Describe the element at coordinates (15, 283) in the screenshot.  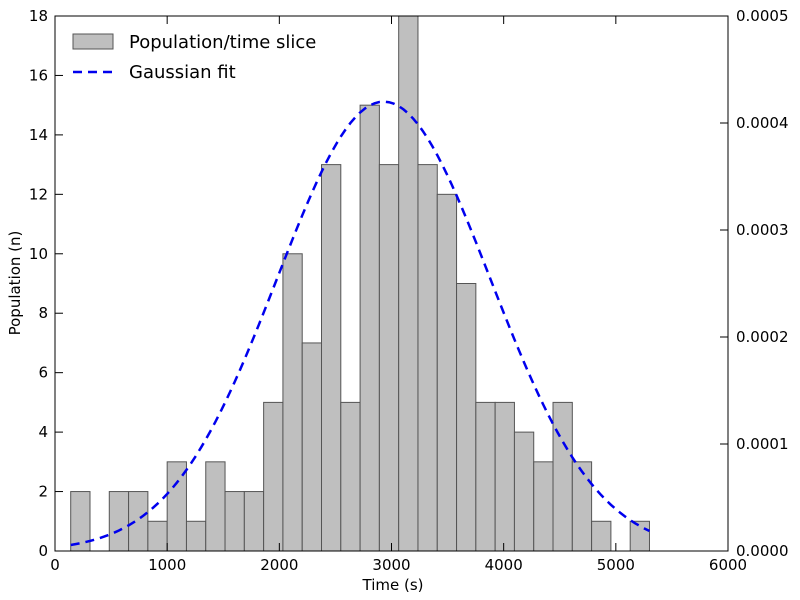
I see `y-axis-label: Population (n)` at that location.